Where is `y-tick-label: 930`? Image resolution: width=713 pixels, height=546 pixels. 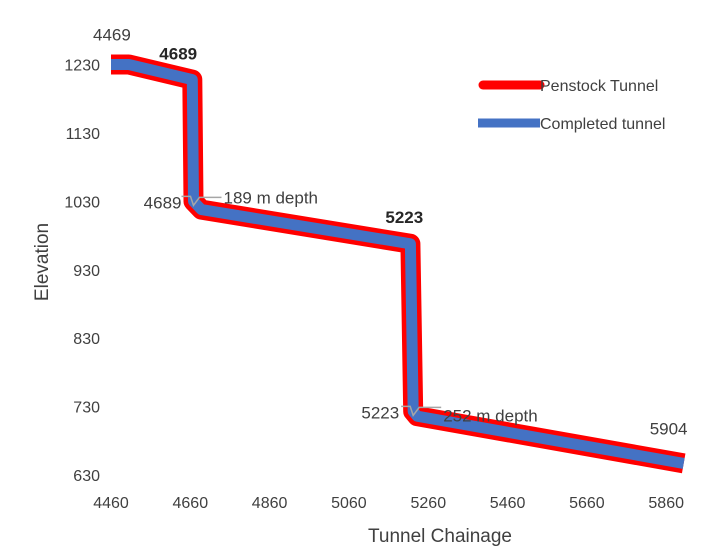
y-tick-label: 930 is located at coordinates (86, 271).